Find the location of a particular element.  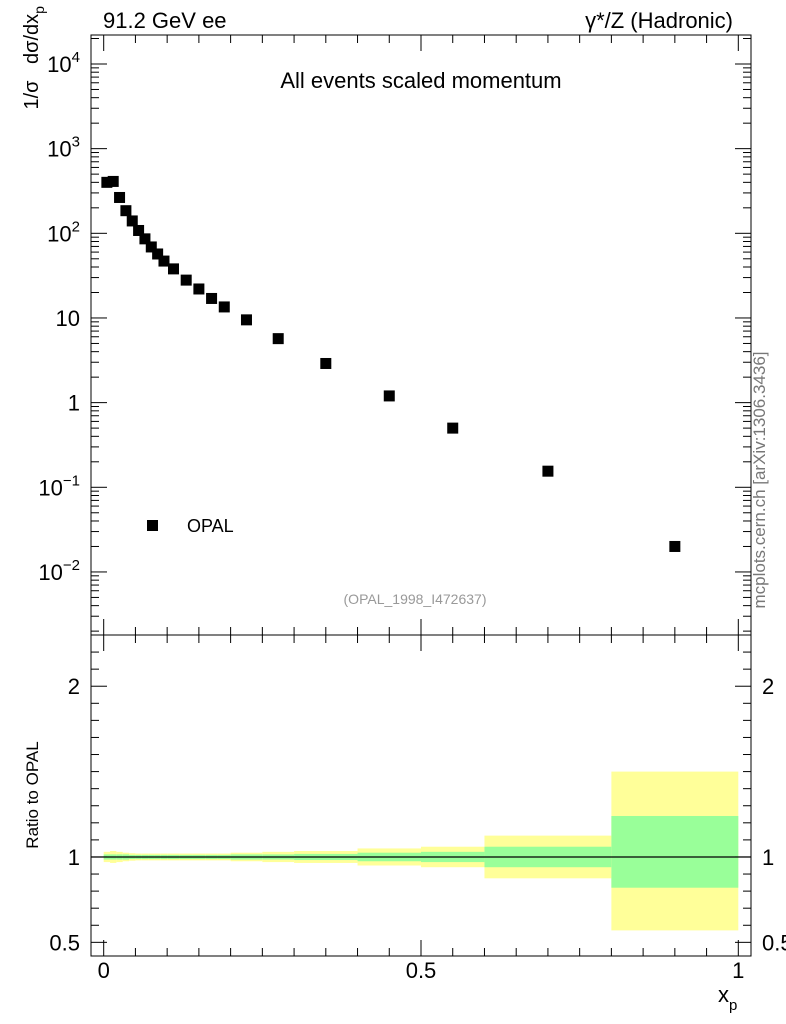

main-y-tick-labels: 10⁻² 10⁻¹ 1 10 10² 10³ 10⁴ is located at coordinates (59, 317).